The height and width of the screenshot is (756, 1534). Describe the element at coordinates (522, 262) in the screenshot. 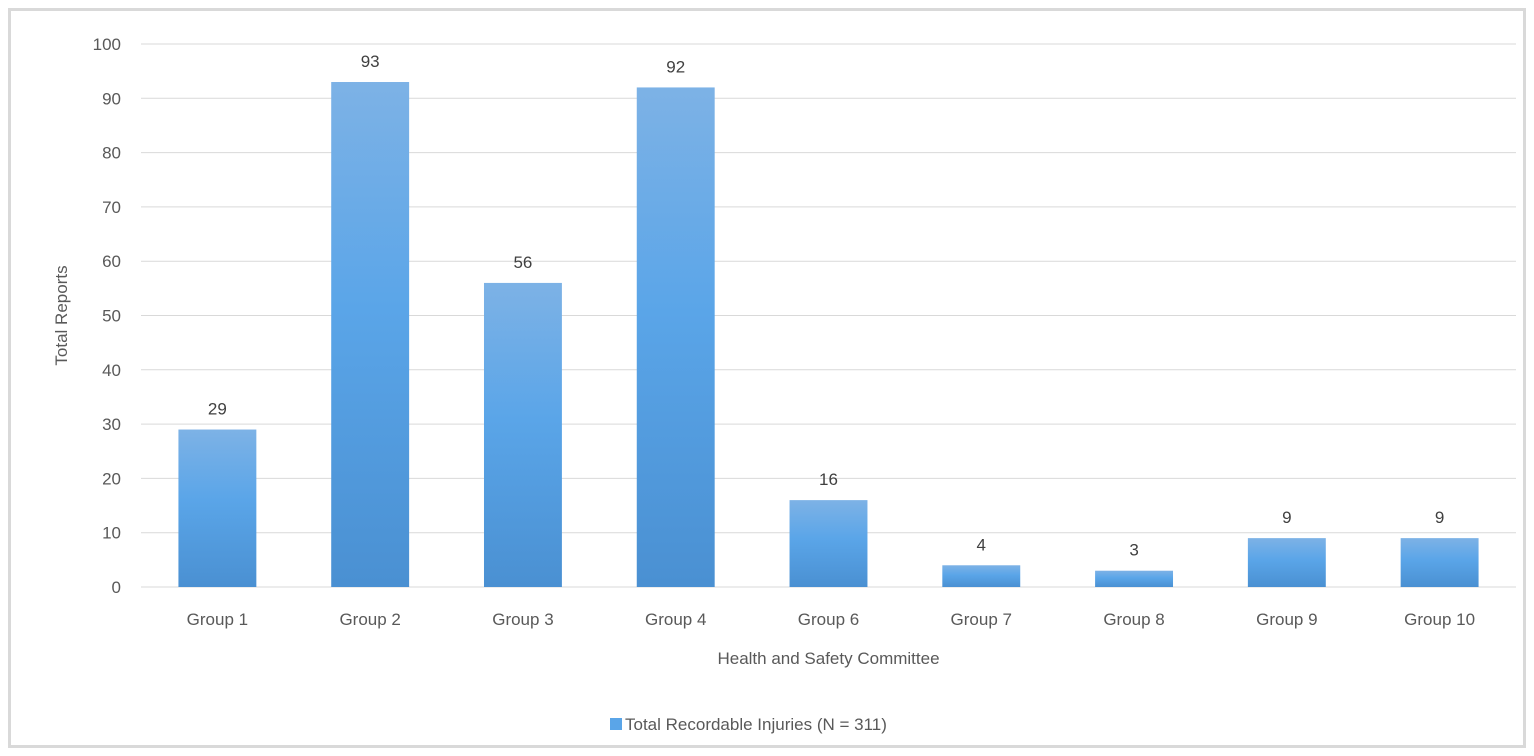

I see `data-label: 56` at that location.